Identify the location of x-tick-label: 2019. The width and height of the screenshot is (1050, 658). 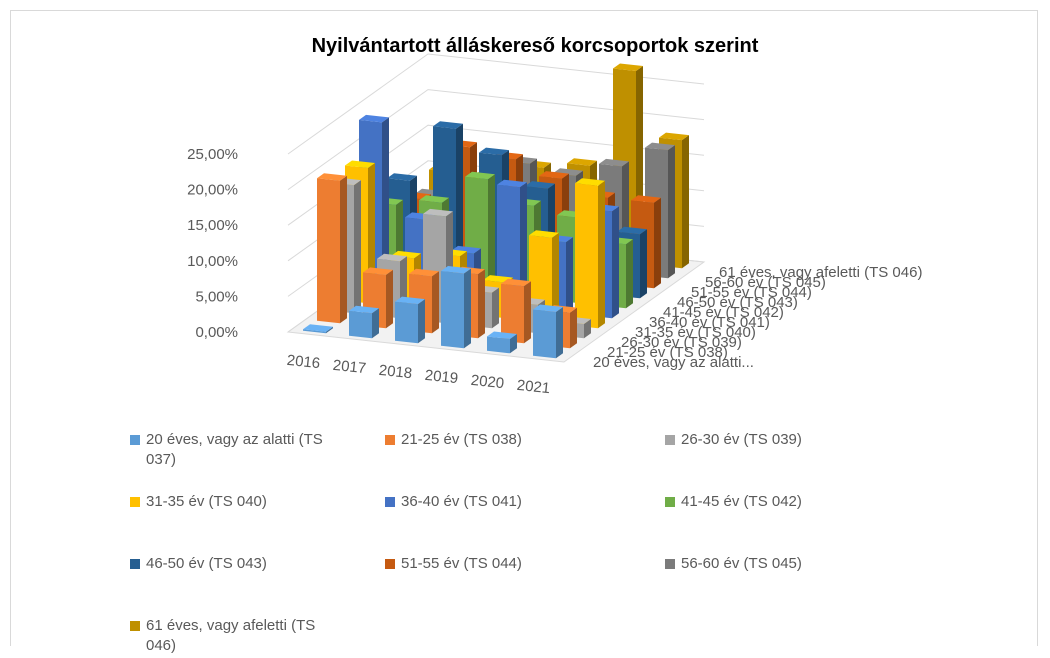
(441, 377).